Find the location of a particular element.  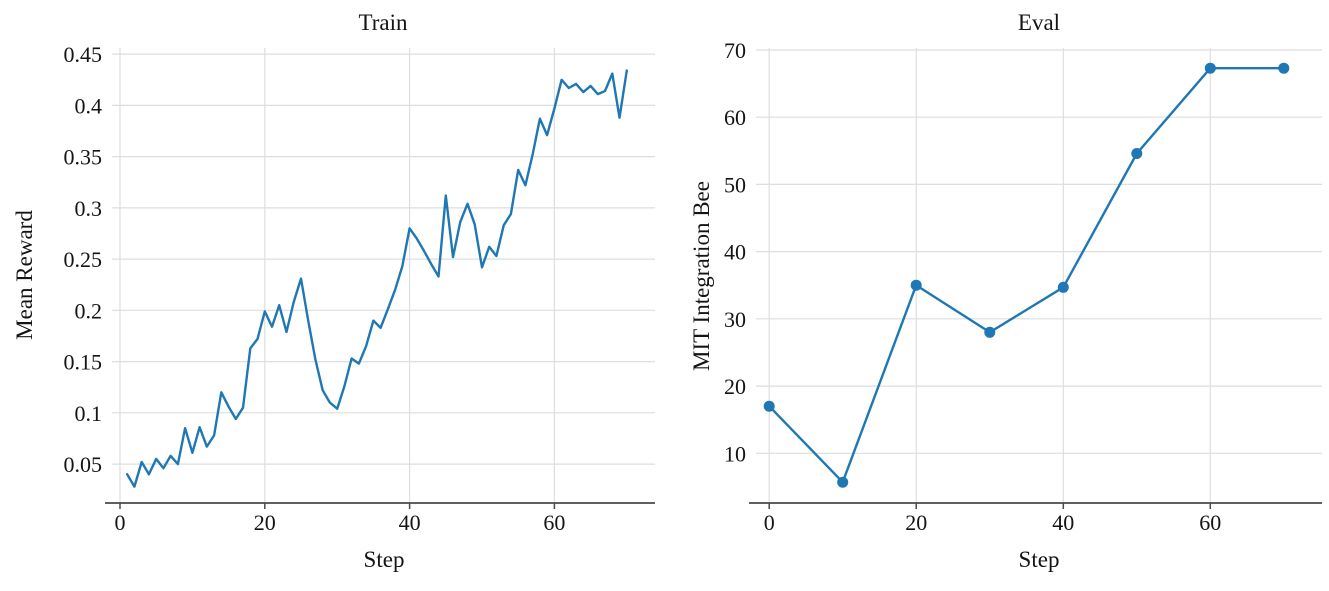

train-chart-title: Train is located at coordinates (383, 22).